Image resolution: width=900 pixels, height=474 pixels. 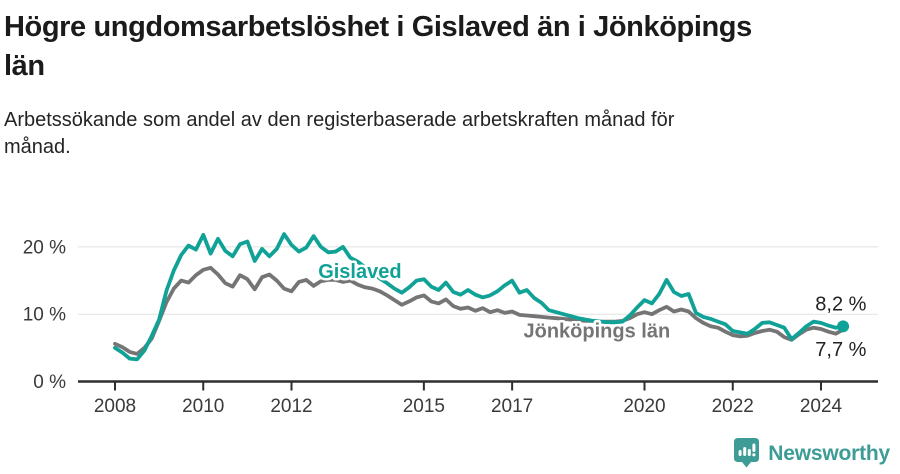 I want to click on newsworthy-logo-icon, so click(x=747, y=453).